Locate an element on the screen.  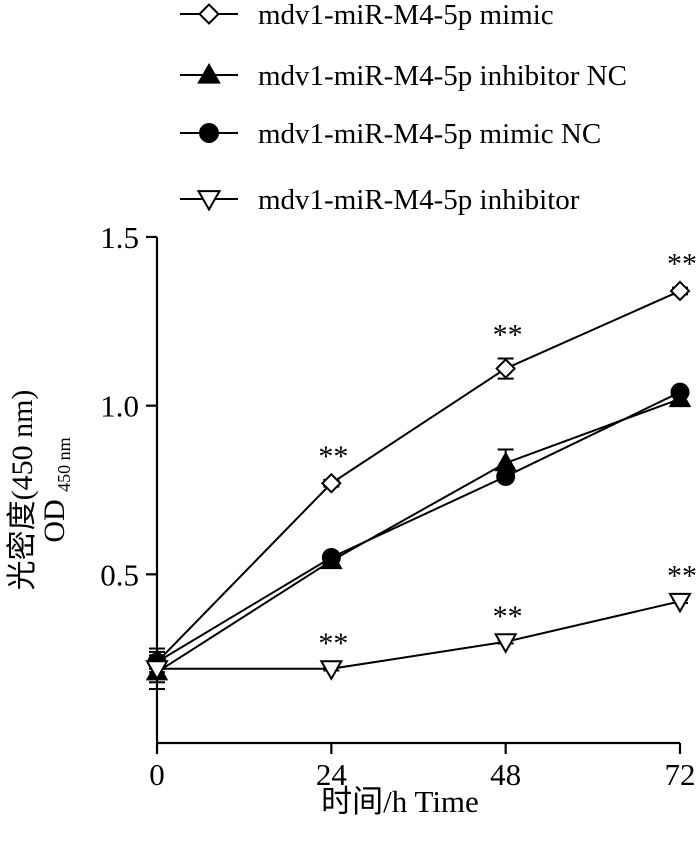
series-4: ** ** ** is located at coordinates (421, 625).